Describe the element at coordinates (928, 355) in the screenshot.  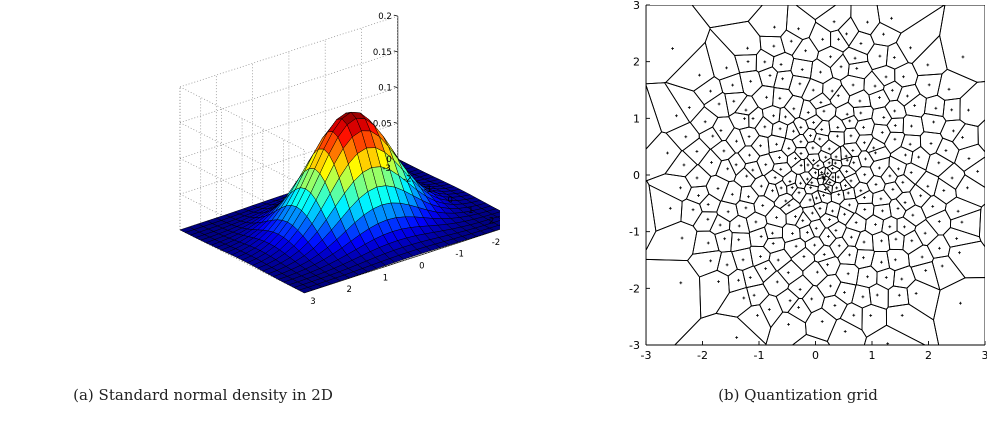
I see `x-tick-label: 2` at that location.